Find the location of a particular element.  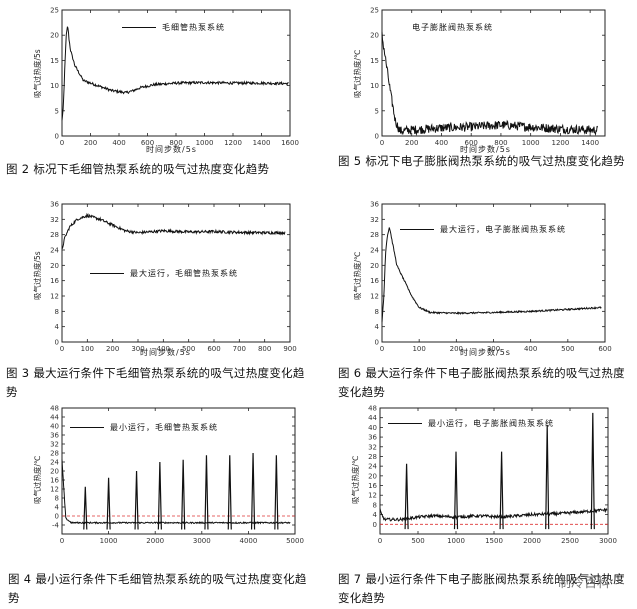

y-tick-label: -4 is located at coordinates (56, 526).